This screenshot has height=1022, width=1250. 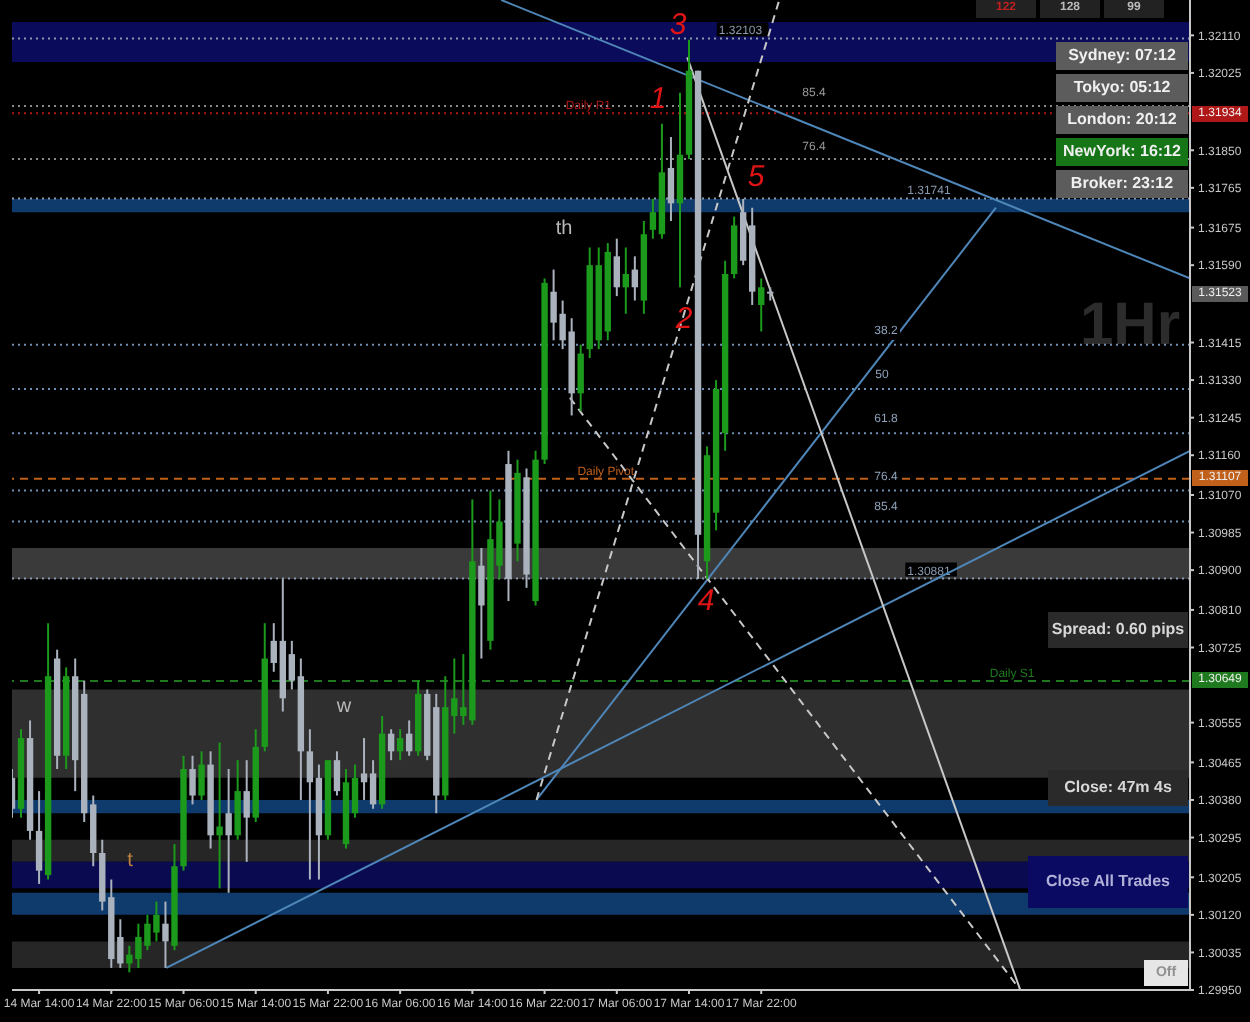 I want to click on info-box: Spread: 0.60 pips, so click(x=1118, y=630).